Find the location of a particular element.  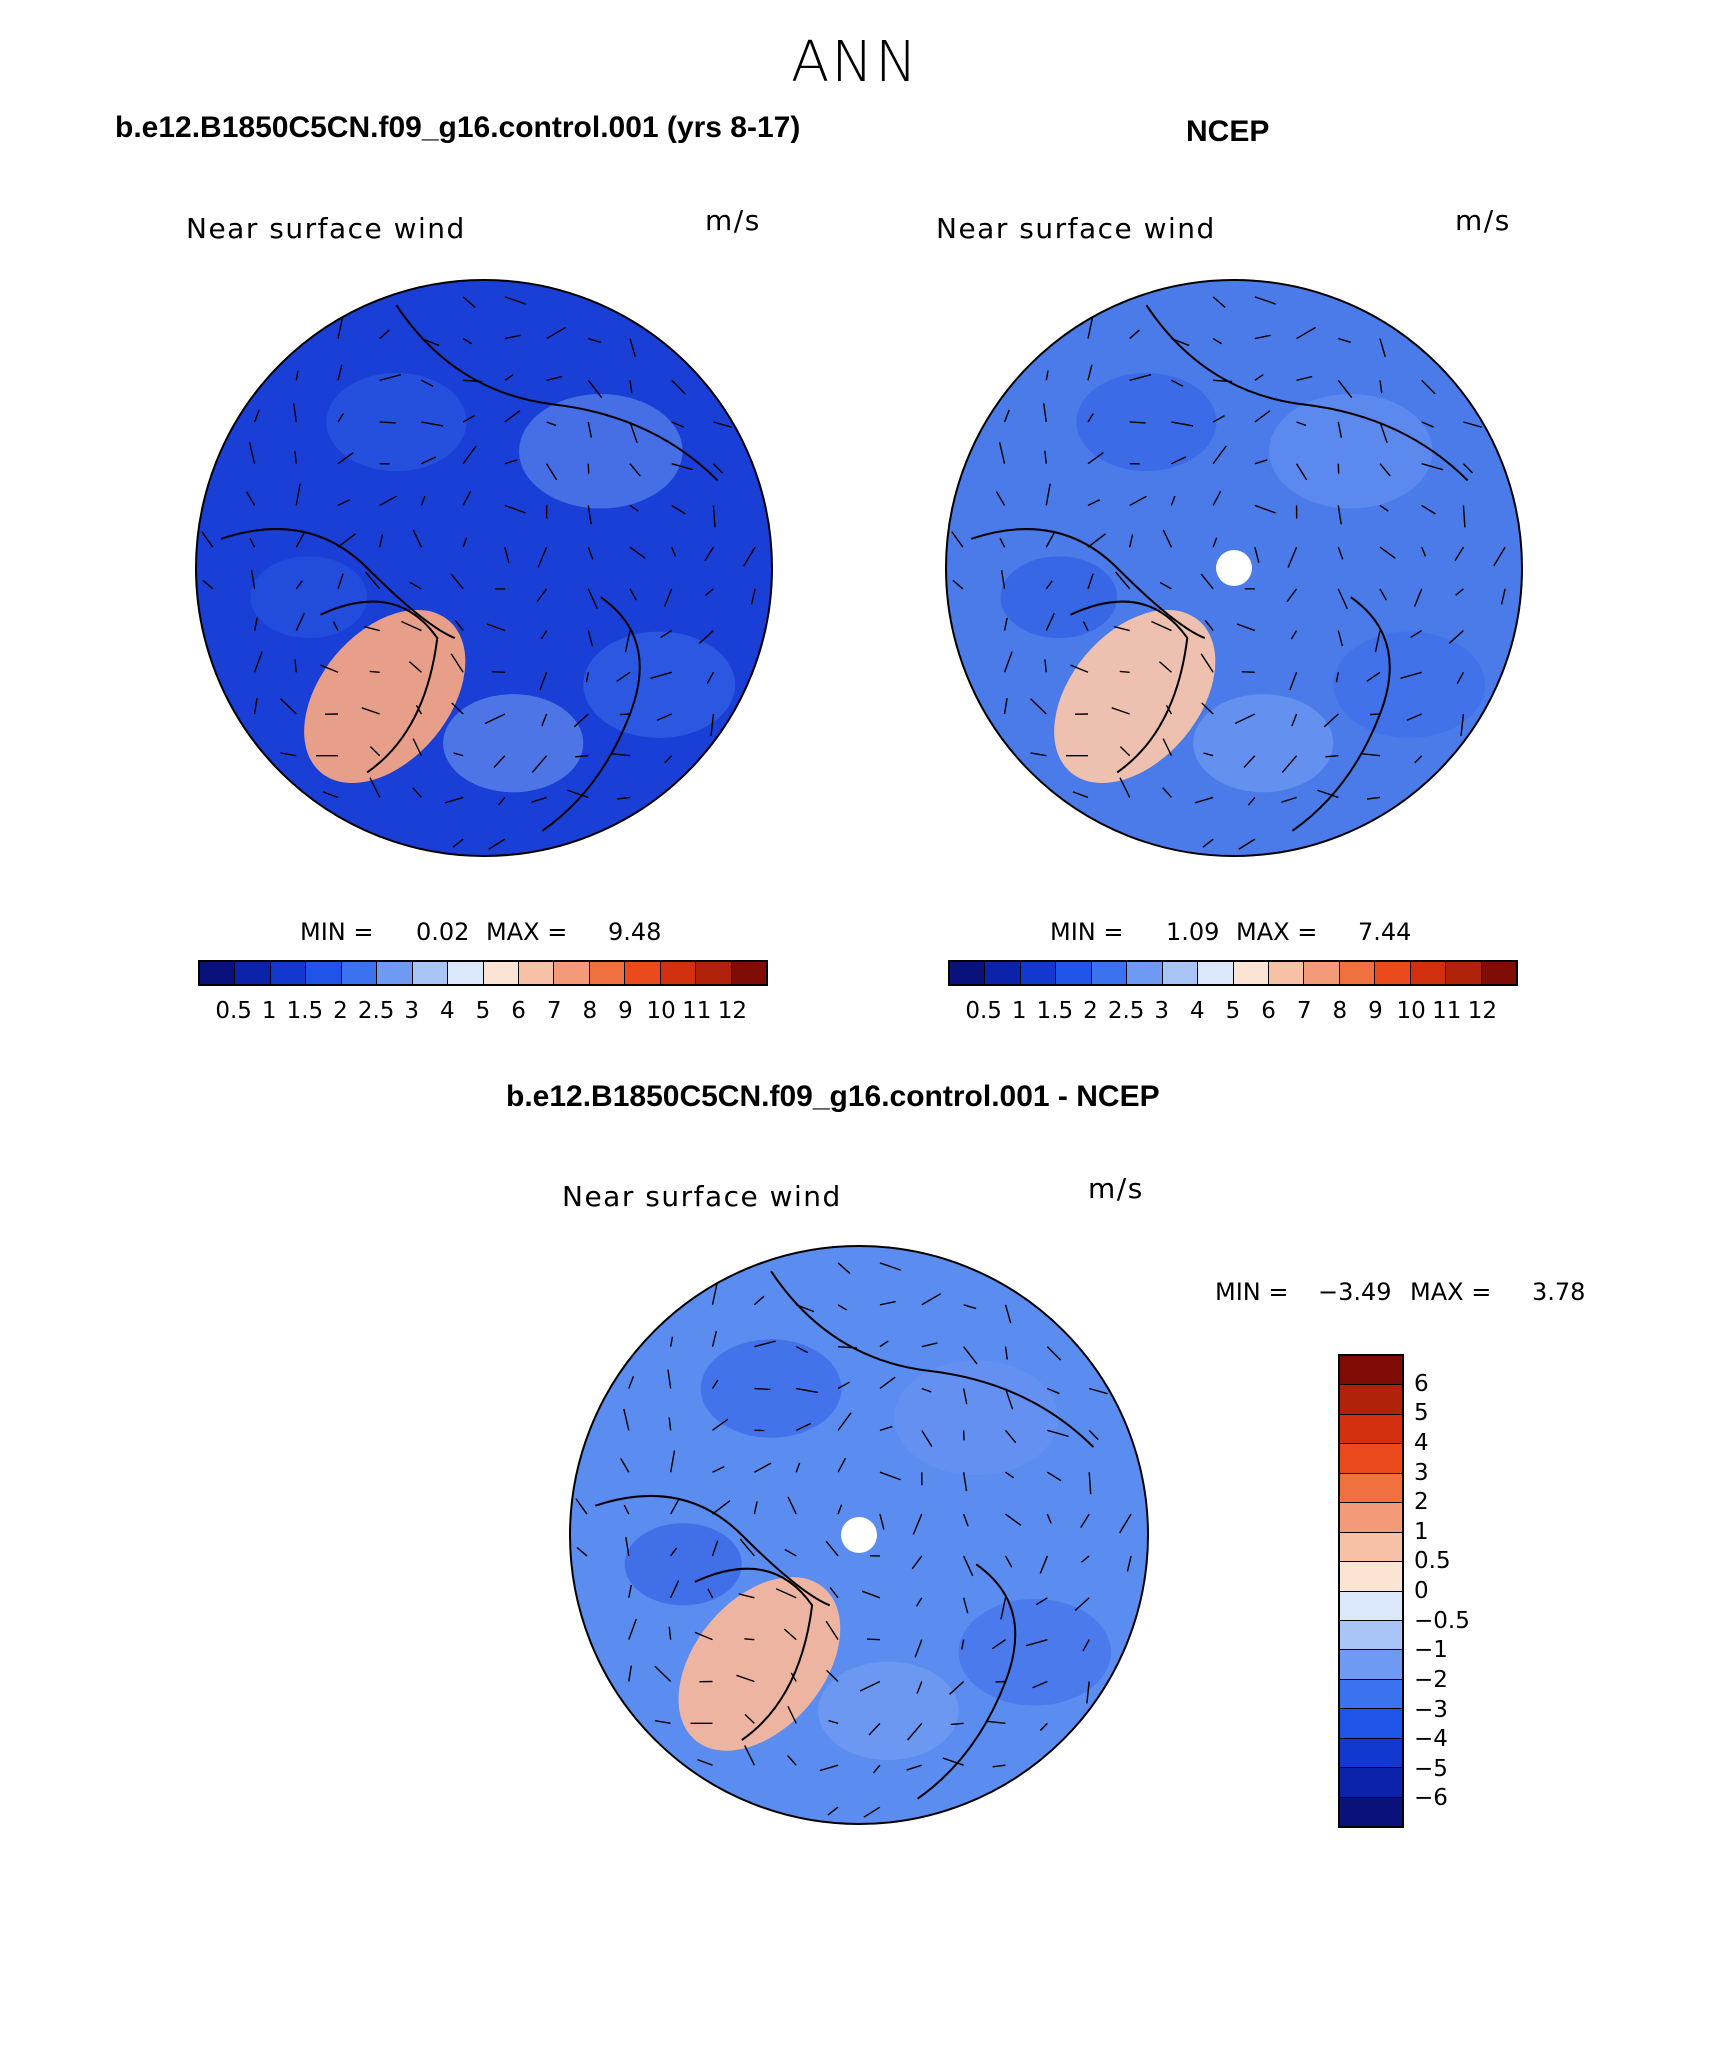

panel-1-colorbar-tick-label: 2 is located at coordinates (340, 1011).